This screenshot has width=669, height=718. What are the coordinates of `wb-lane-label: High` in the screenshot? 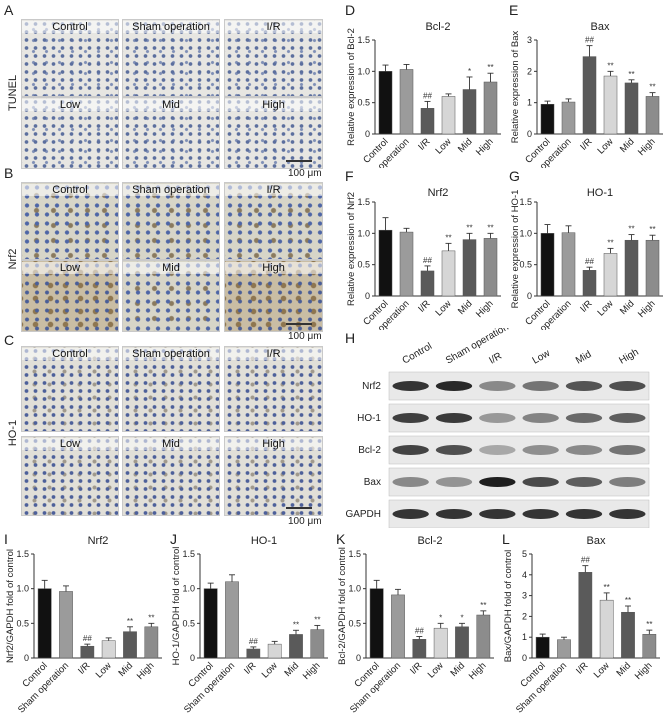 It's located at (628, 357).